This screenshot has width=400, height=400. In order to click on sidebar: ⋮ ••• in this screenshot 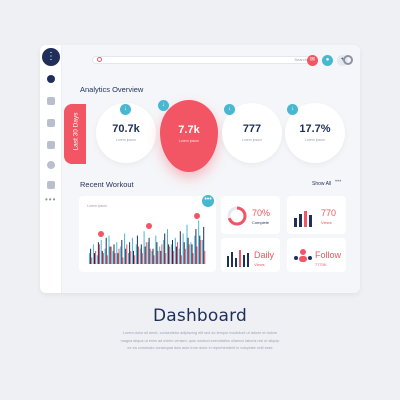, I will do `click(51, 169)`.